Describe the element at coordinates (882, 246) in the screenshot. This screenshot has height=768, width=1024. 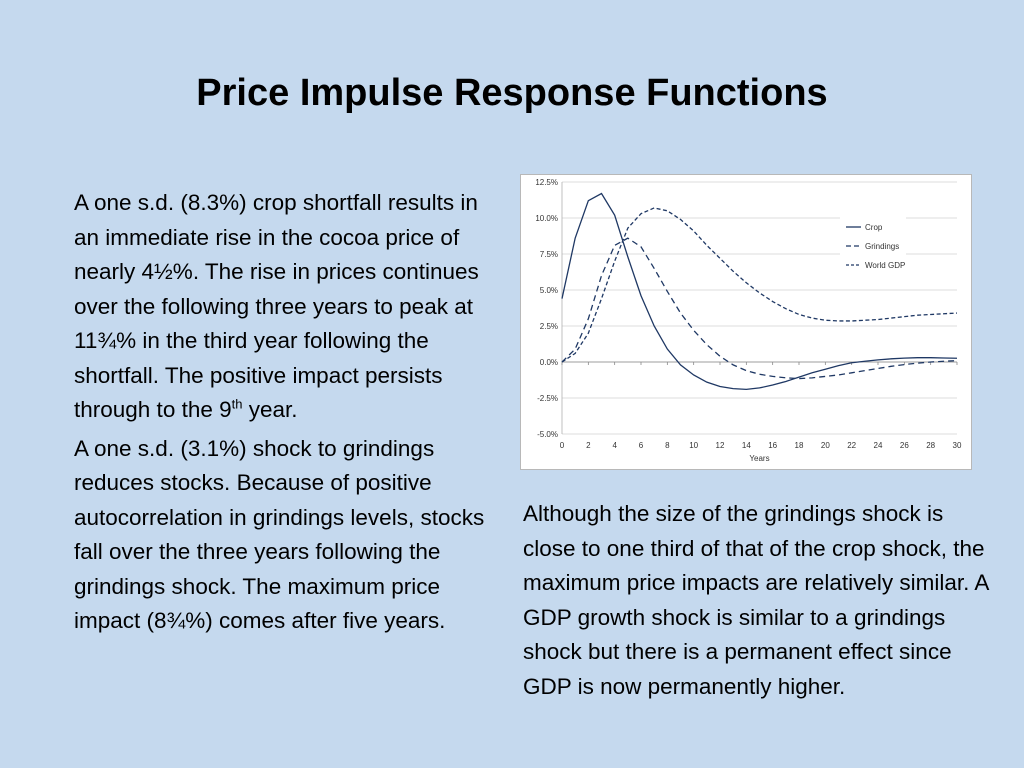
I see `legend-label: Grindings` at that location.